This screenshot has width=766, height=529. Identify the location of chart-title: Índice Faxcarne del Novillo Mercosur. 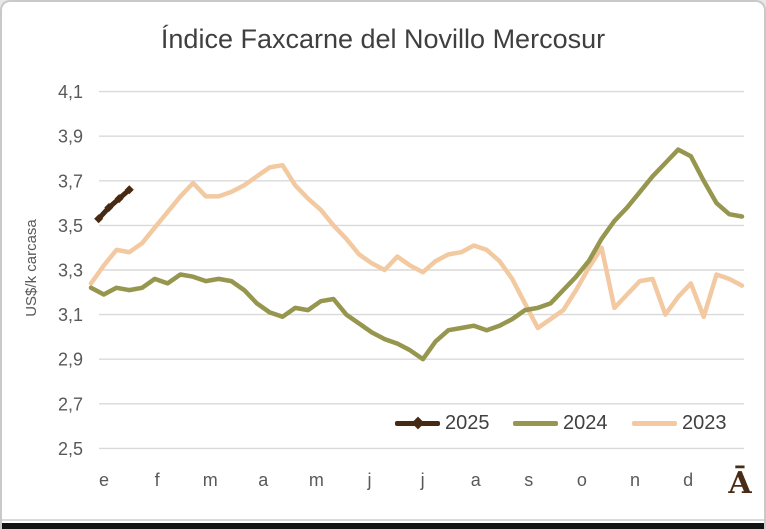
(383, 39).